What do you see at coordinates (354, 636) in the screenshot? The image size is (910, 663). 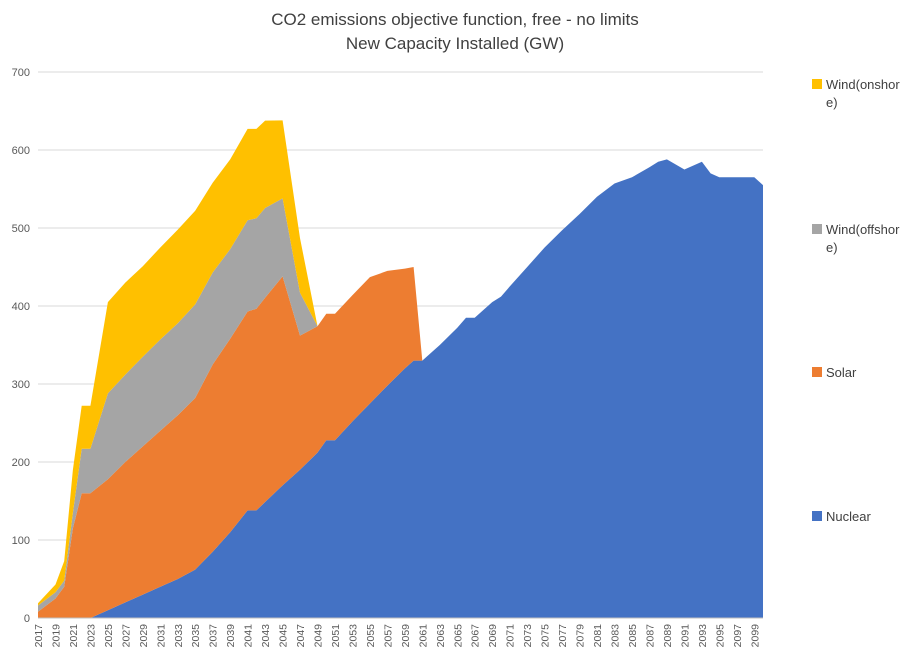 I see `x-tick-label-2053: 2053` at bounding box center [354, 636].